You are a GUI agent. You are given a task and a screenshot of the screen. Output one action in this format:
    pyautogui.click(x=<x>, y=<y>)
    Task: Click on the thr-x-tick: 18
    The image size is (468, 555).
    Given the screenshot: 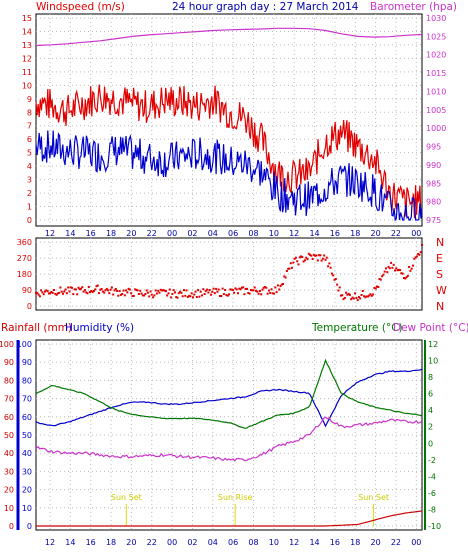 What is the action you would take?
    pyautogui.click(x=355, y=542)
    